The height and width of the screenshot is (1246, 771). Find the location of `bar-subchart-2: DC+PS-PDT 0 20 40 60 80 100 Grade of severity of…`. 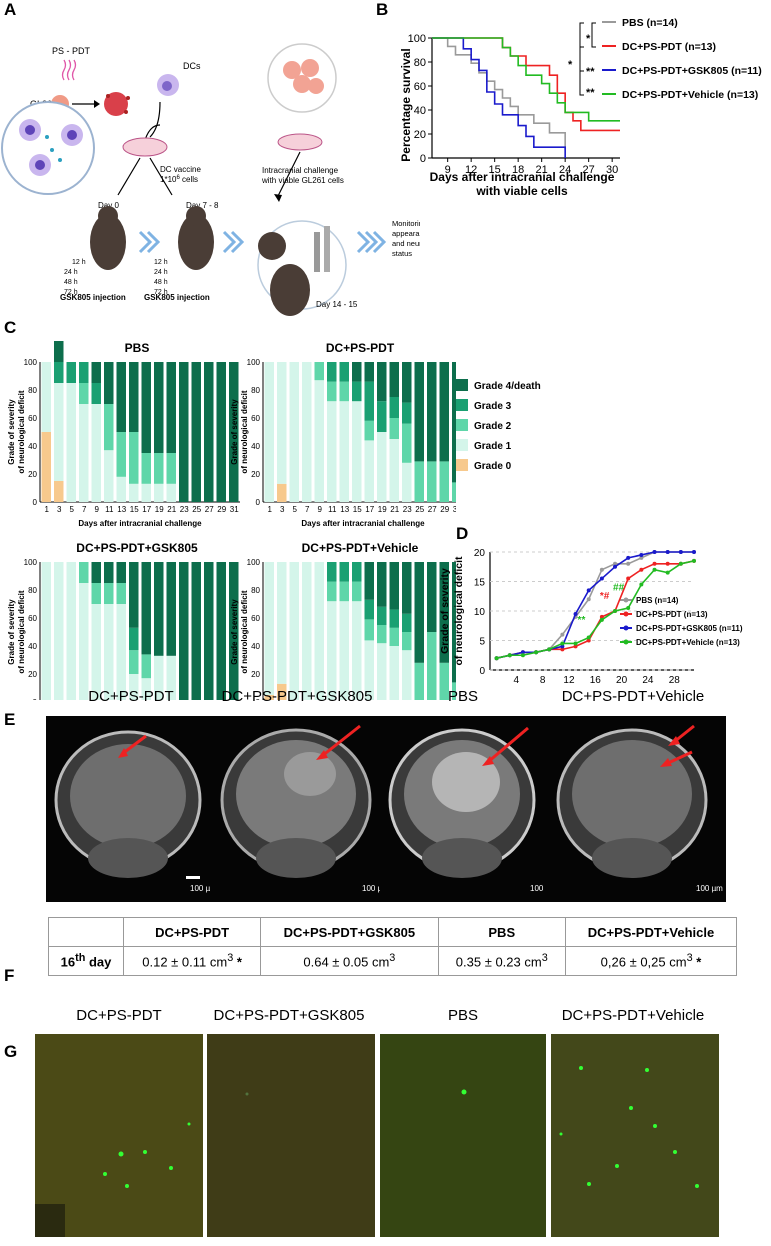

bar-subchart-2: DC+PS-PDT 0 20 40 60 80 100 Grade of severity of… is located at coordinates (343, 434).